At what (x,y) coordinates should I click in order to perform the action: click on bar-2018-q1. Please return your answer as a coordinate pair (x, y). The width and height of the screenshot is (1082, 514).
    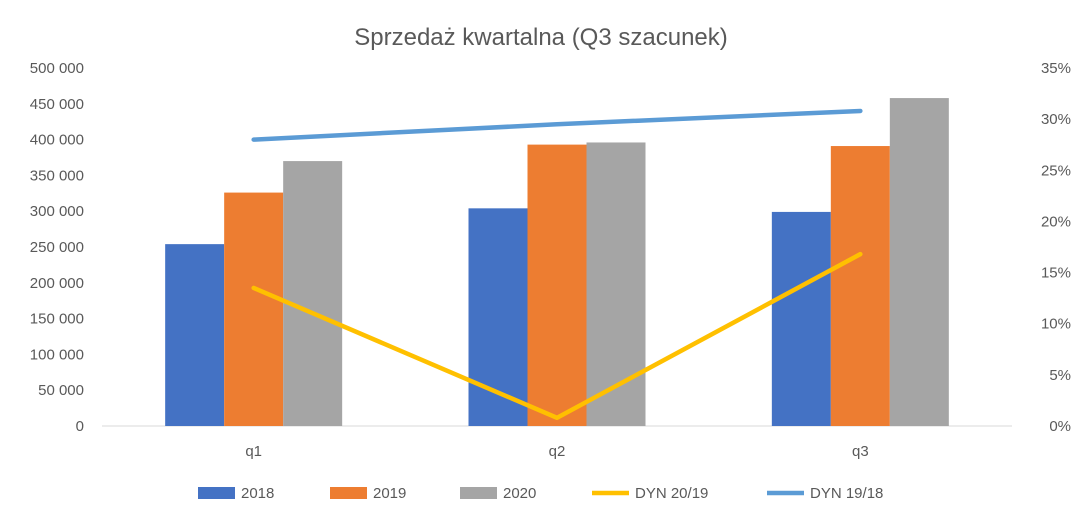
    Looking at the image, I should click on (195, 335).